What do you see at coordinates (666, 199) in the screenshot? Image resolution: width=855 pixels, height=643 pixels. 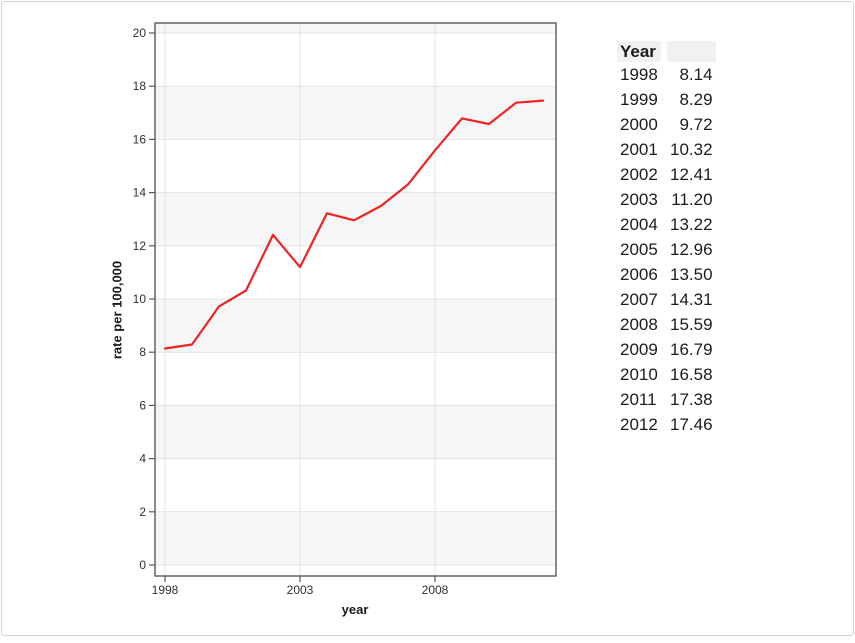 I see `table-row: 2003 11.20` at bounding box center [666, 199].